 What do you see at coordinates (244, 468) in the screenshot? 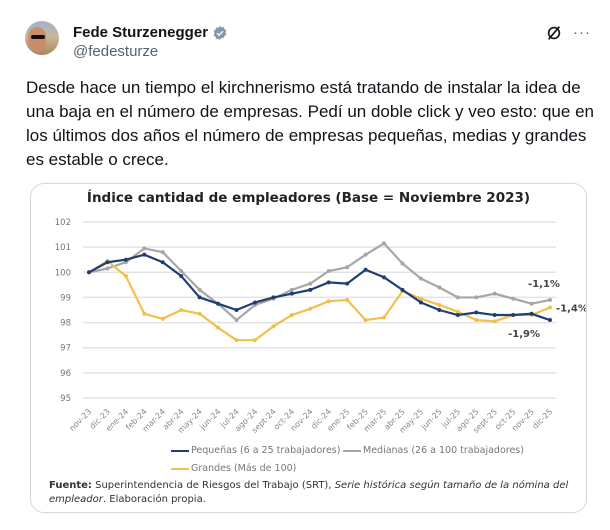
I see `legend-label: Grandes (Más de 100)` at bounding box center [244, 468].